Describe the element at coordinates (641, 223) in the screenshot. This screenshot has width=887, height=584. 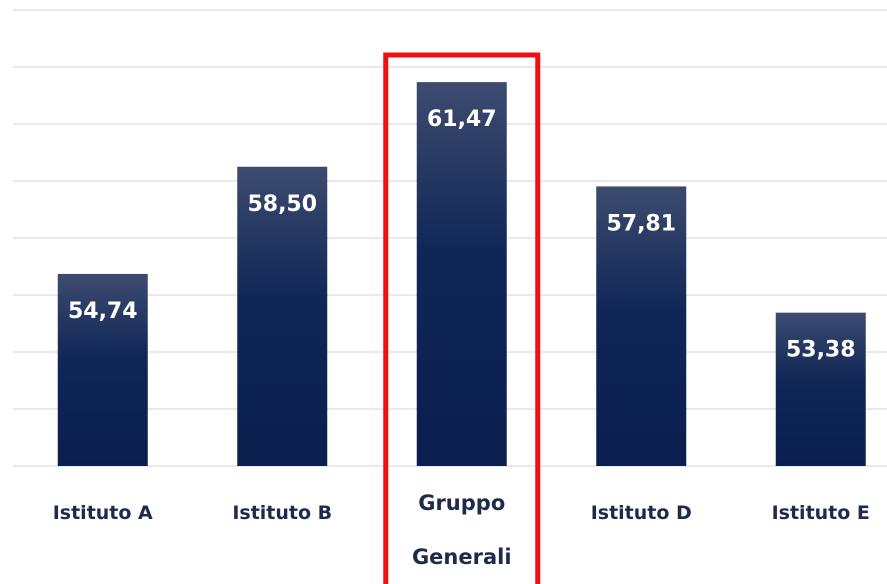
I see `value-label: 57,81` at that location.